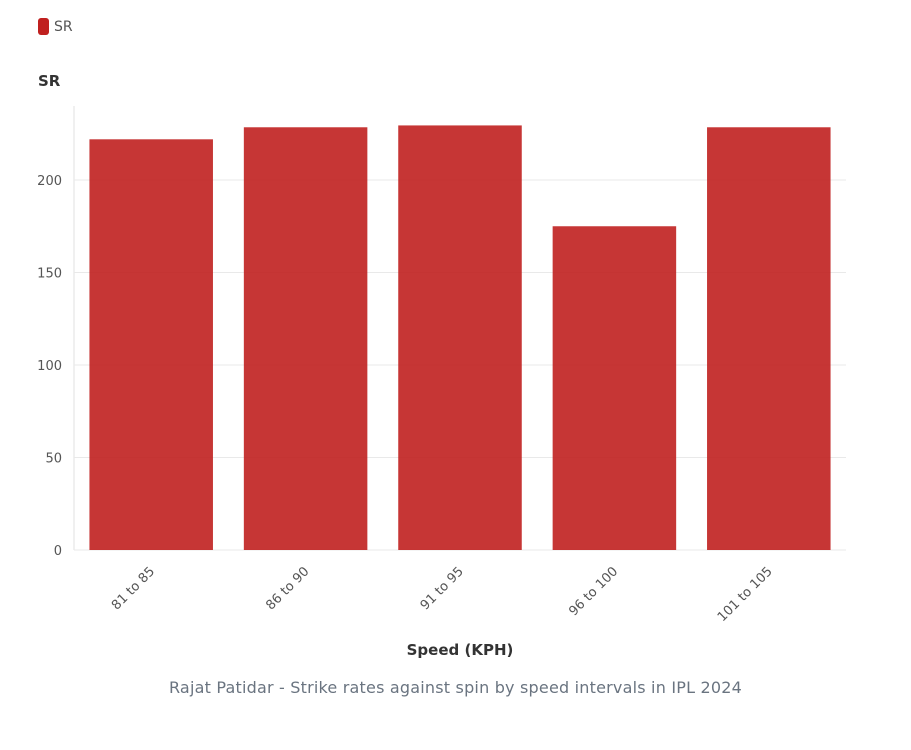  I want to click on x-tick-label: 86 to 90, so click(287, 588).